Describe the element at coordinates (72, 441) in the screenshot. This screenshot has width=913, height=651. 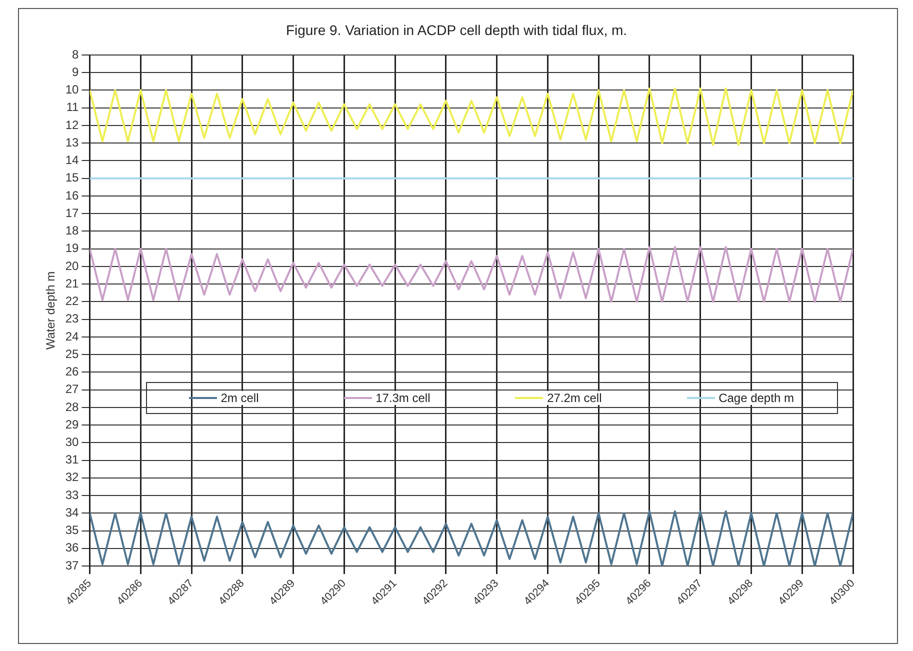
I see `y-tick-label: 30` at that location.